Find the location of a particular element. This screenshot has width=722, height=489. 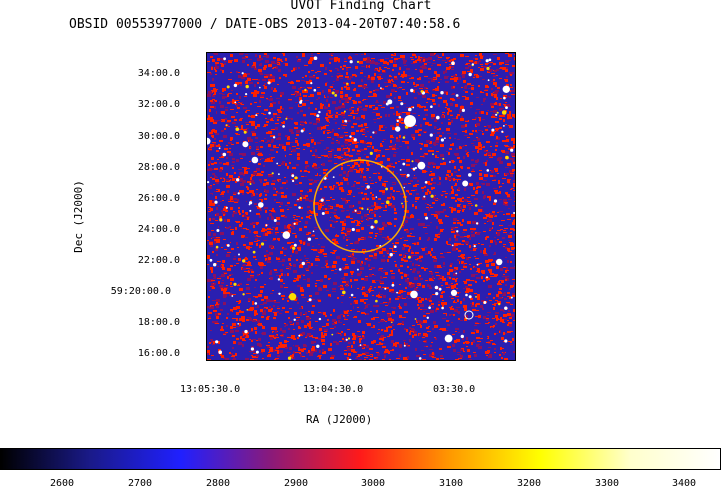

x-tick-label: 13:04:30.0 is located at coordinates (333, 389).